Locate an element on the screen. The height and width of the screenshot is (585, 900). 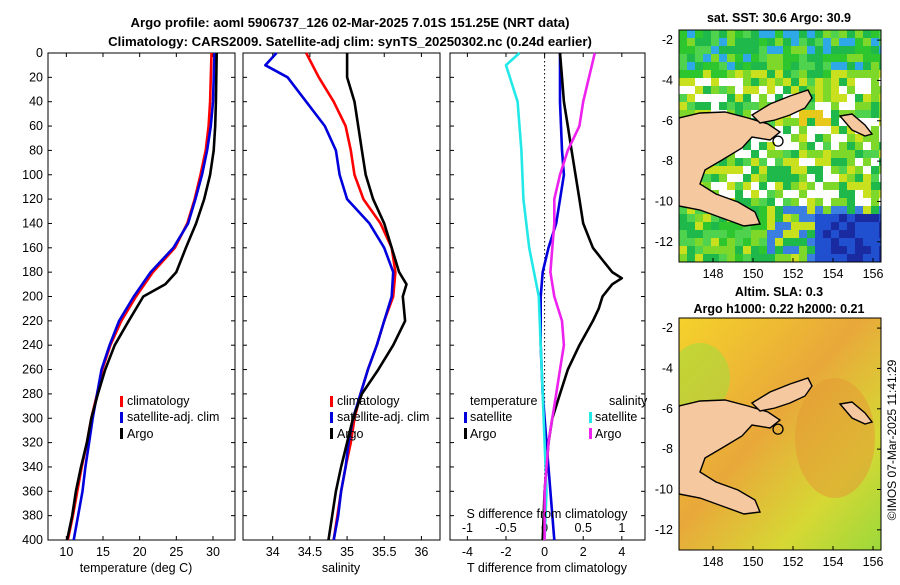
top-x-tick-label: 1 is located at coordinates (621, 528).